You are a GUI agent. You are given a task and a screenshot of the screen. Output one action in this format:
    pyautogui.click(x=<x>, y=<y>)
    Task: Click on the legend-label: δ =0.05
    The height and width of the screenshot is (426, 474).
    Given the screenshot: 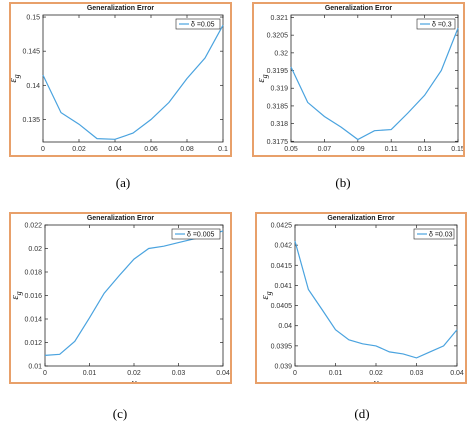 What is the action you would take?
    pyautogui.click(x=203, y=25)
    